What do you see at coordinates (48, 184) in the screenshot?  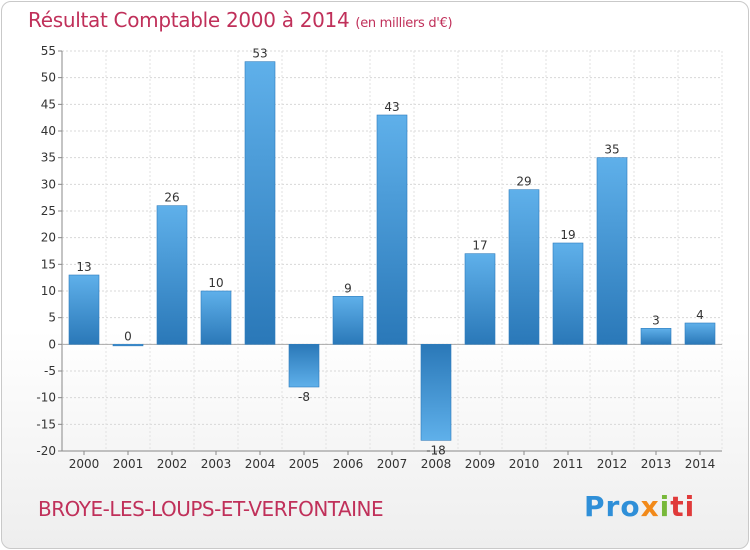 I see `y-tick-label: 30` at bounding box center [48, 184].